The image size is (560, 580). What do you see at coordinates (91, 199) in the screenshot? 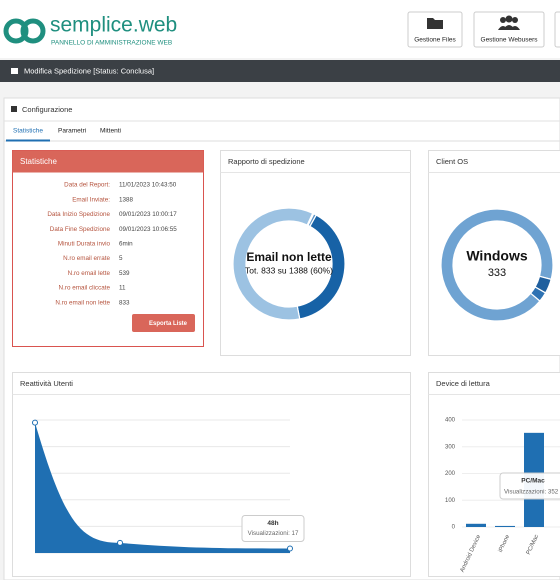
I see `stat-label: Email Inviate:` at bounding box center [91, 199].